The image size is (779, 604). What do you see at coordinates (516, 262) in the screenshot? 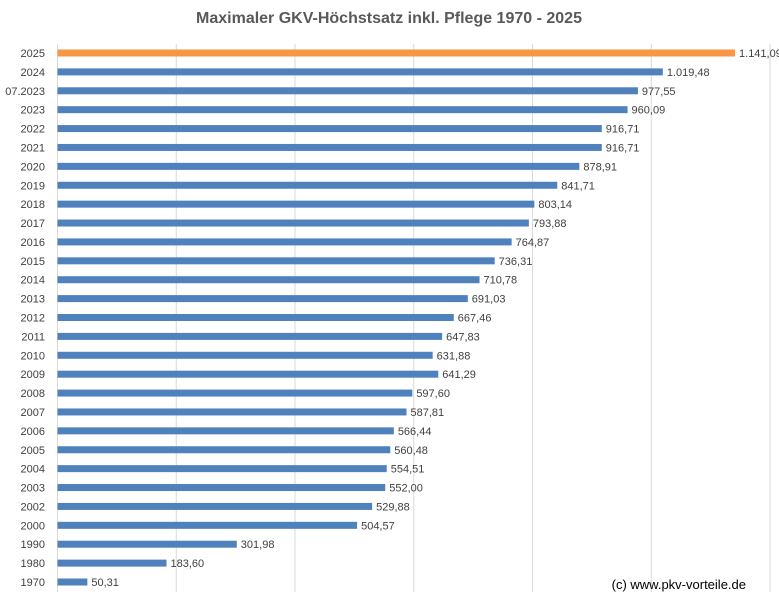
I see `data-label: 736,31` at bounding box center [516, 262].